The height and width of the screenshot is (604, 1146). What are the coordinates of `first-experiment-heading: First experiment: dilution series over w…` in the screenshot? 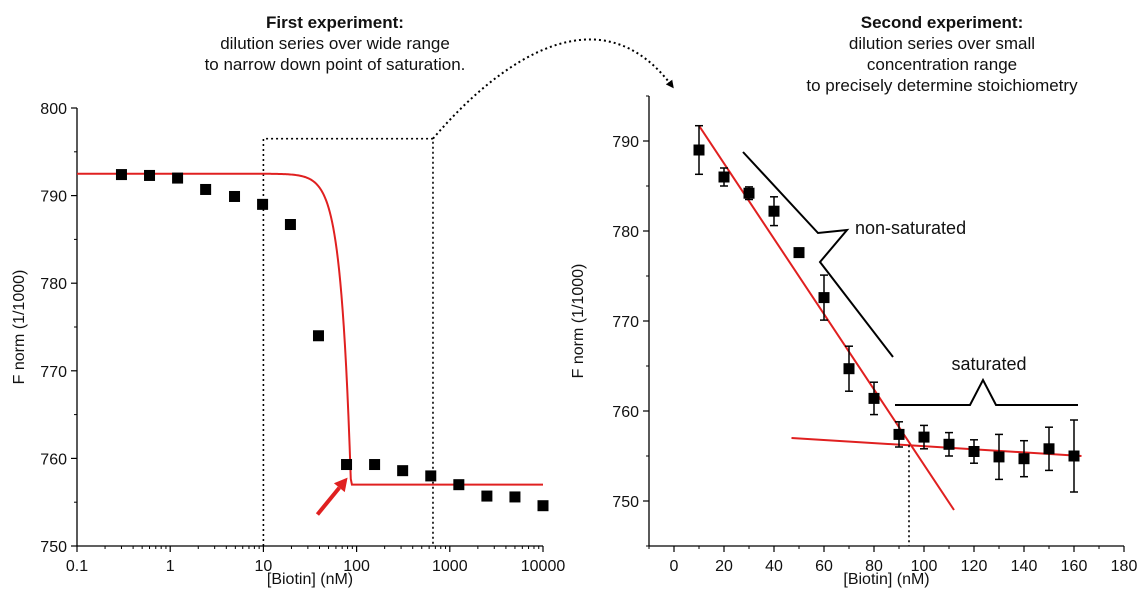 It's located at (335, 43).